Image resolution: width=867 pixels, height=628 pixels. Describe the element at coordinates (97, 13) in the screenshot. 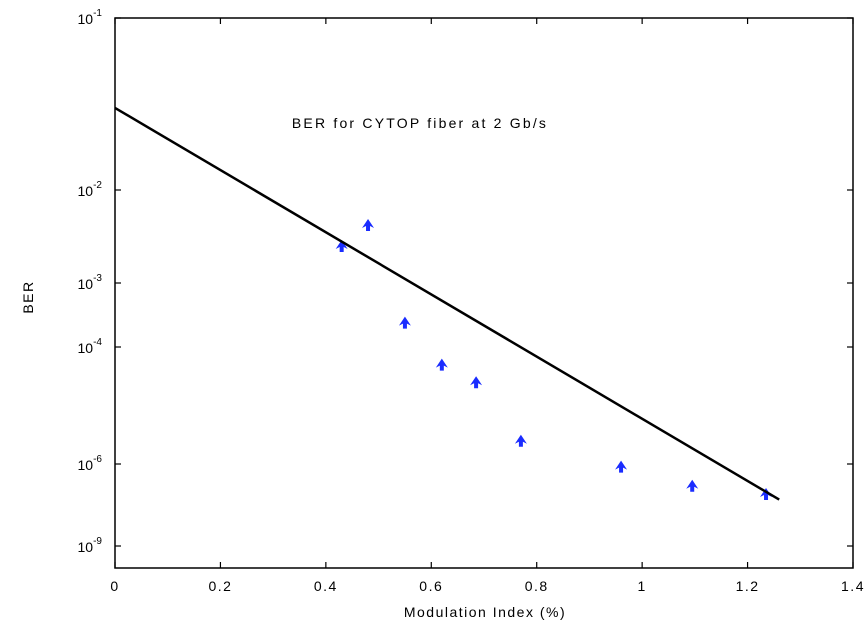

I see `y-tick-exponent: -1` at that location.